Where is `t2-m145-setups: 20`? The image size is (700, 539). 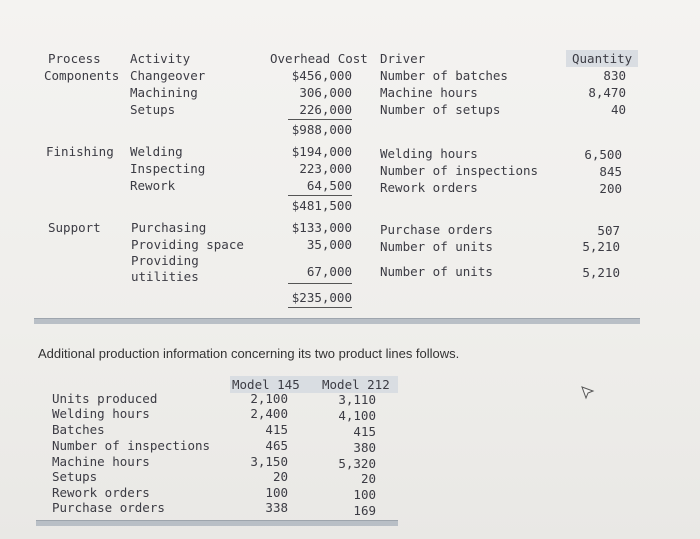 t2-m145-setups: 20 is located at coordinates (280, 476).